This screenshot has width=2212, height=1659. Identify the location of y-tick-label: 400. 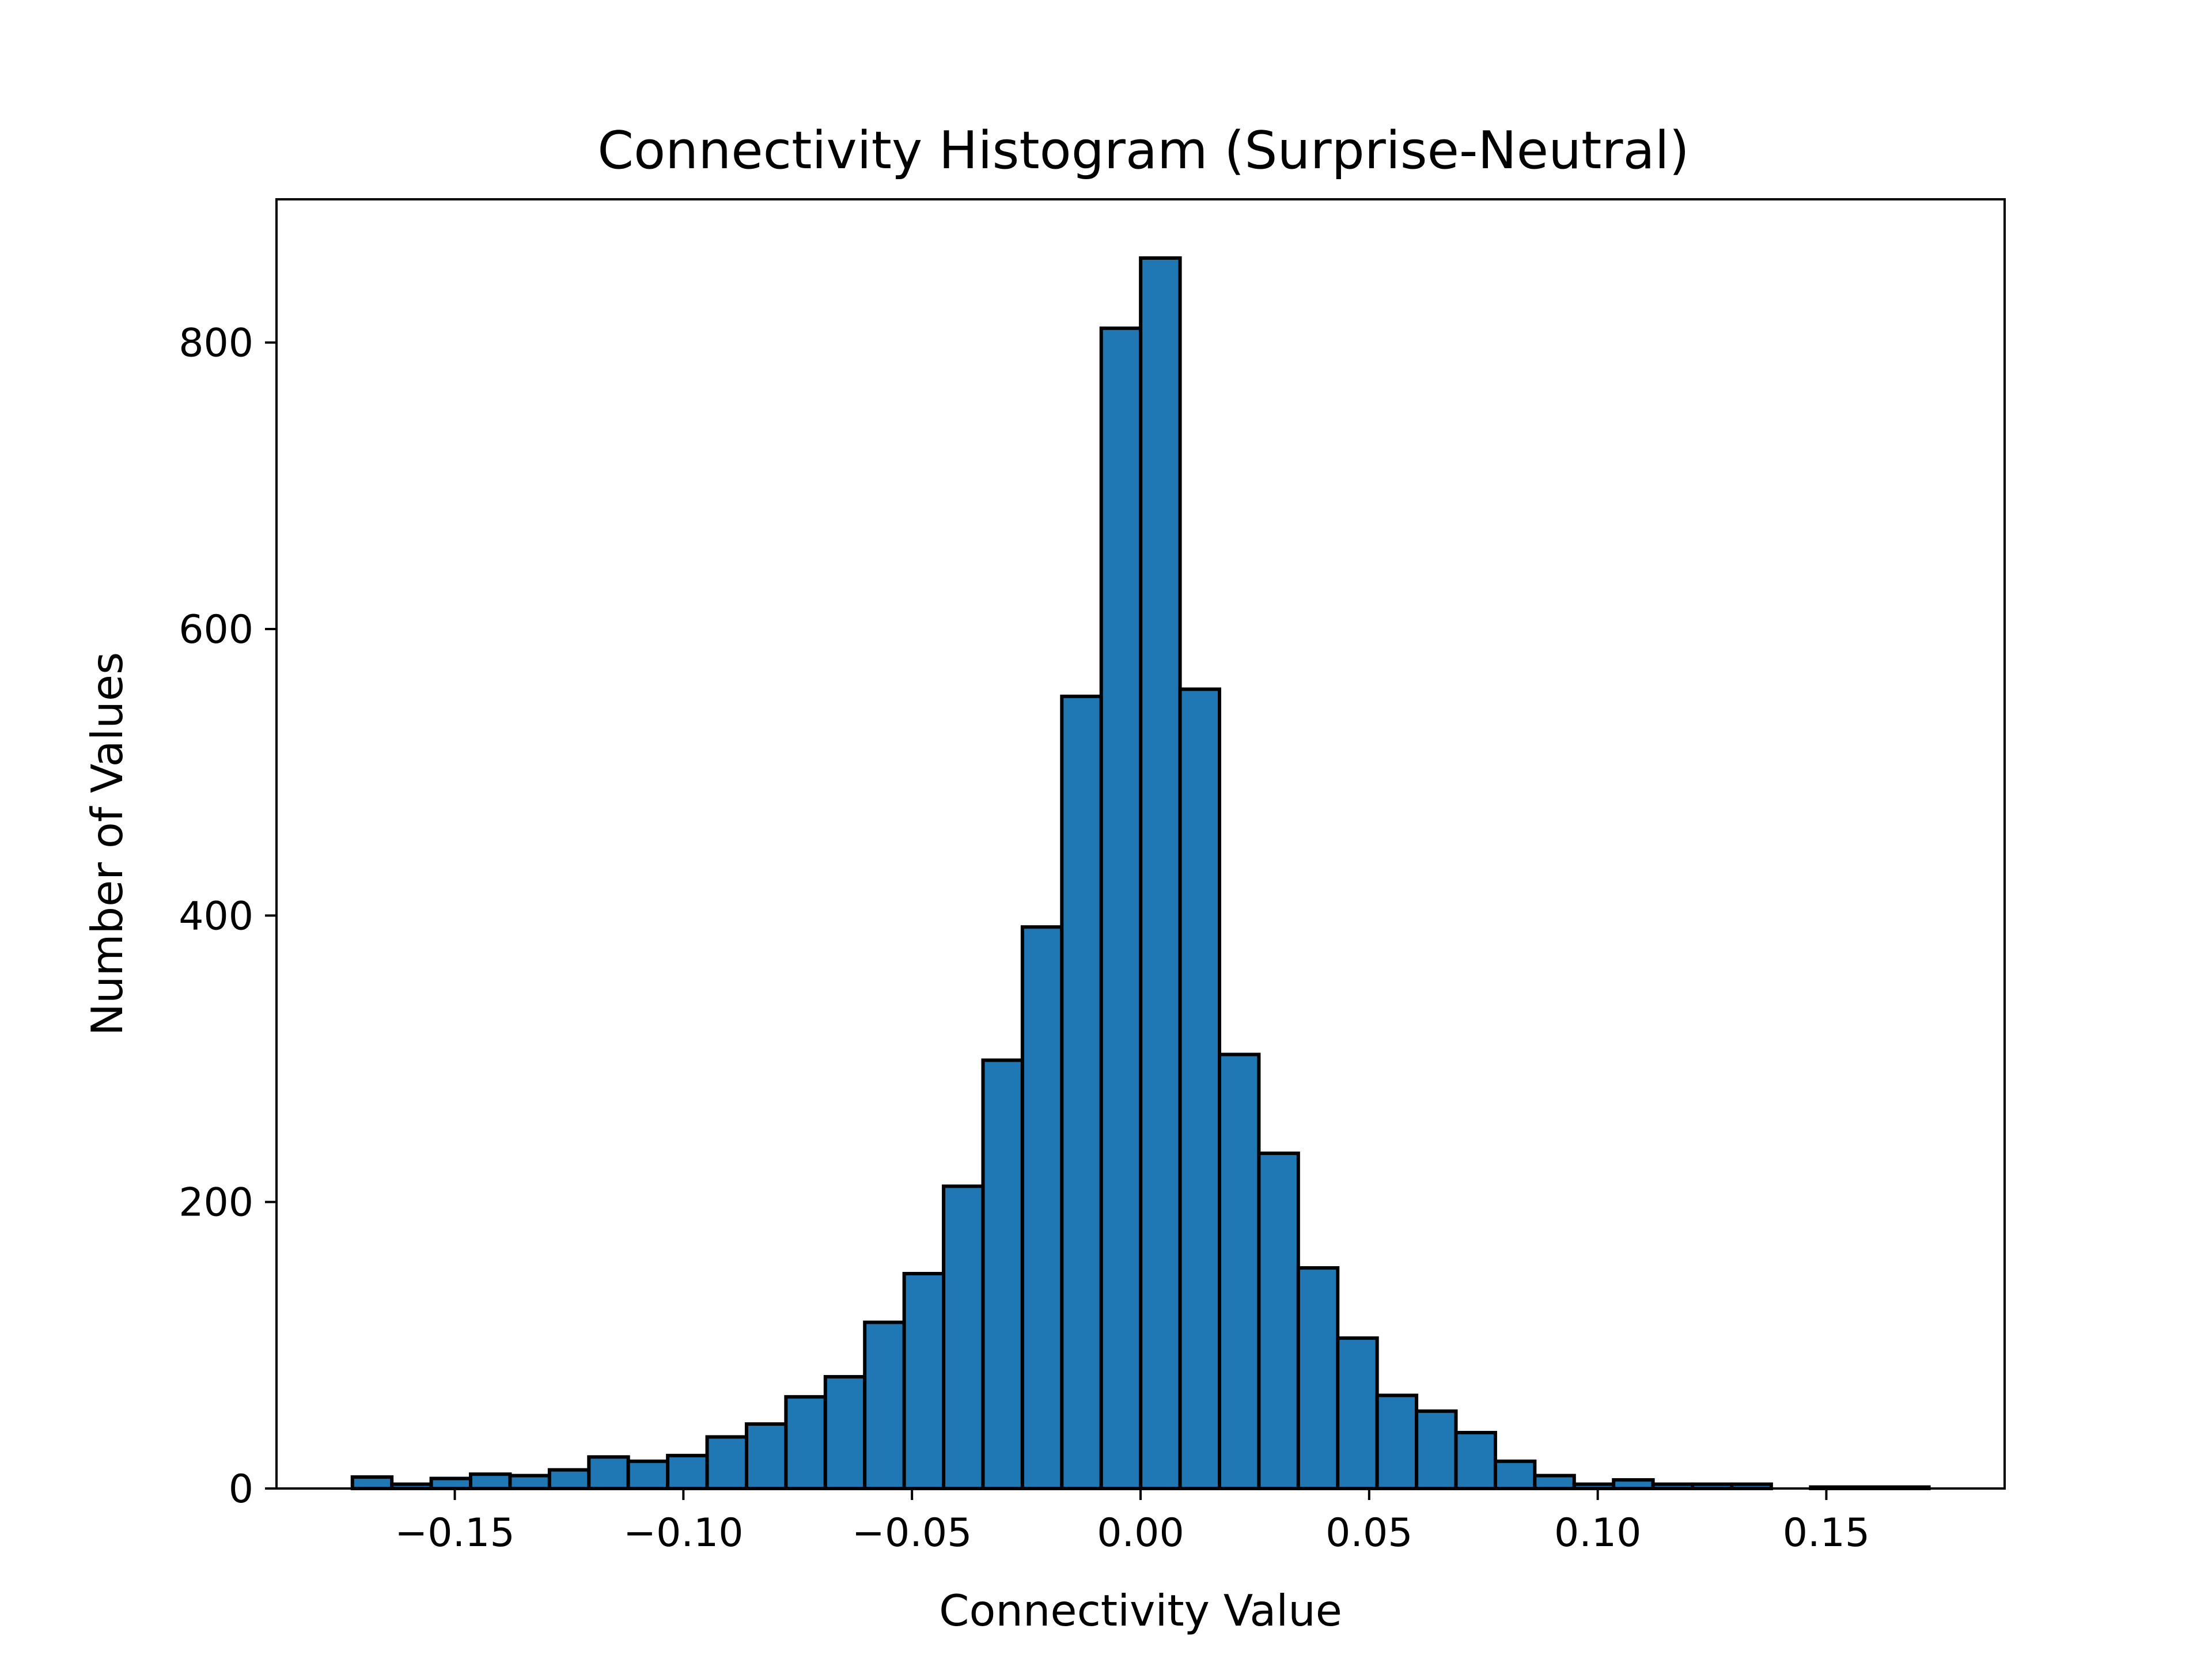
(216, 916).